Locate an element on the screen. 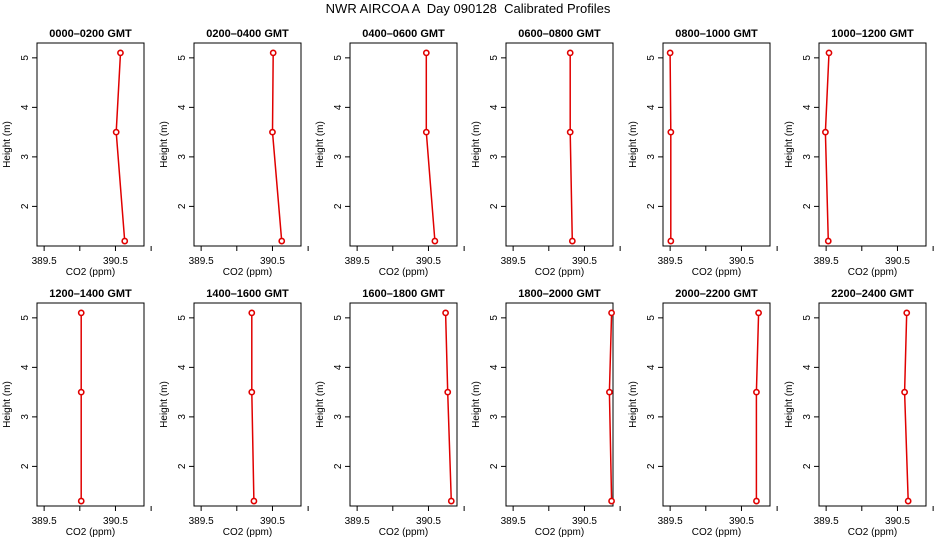 The height and width of the screenshot is (540, 936). panel-title: 2200–2400 GMT is located at coordinates (872, 294).